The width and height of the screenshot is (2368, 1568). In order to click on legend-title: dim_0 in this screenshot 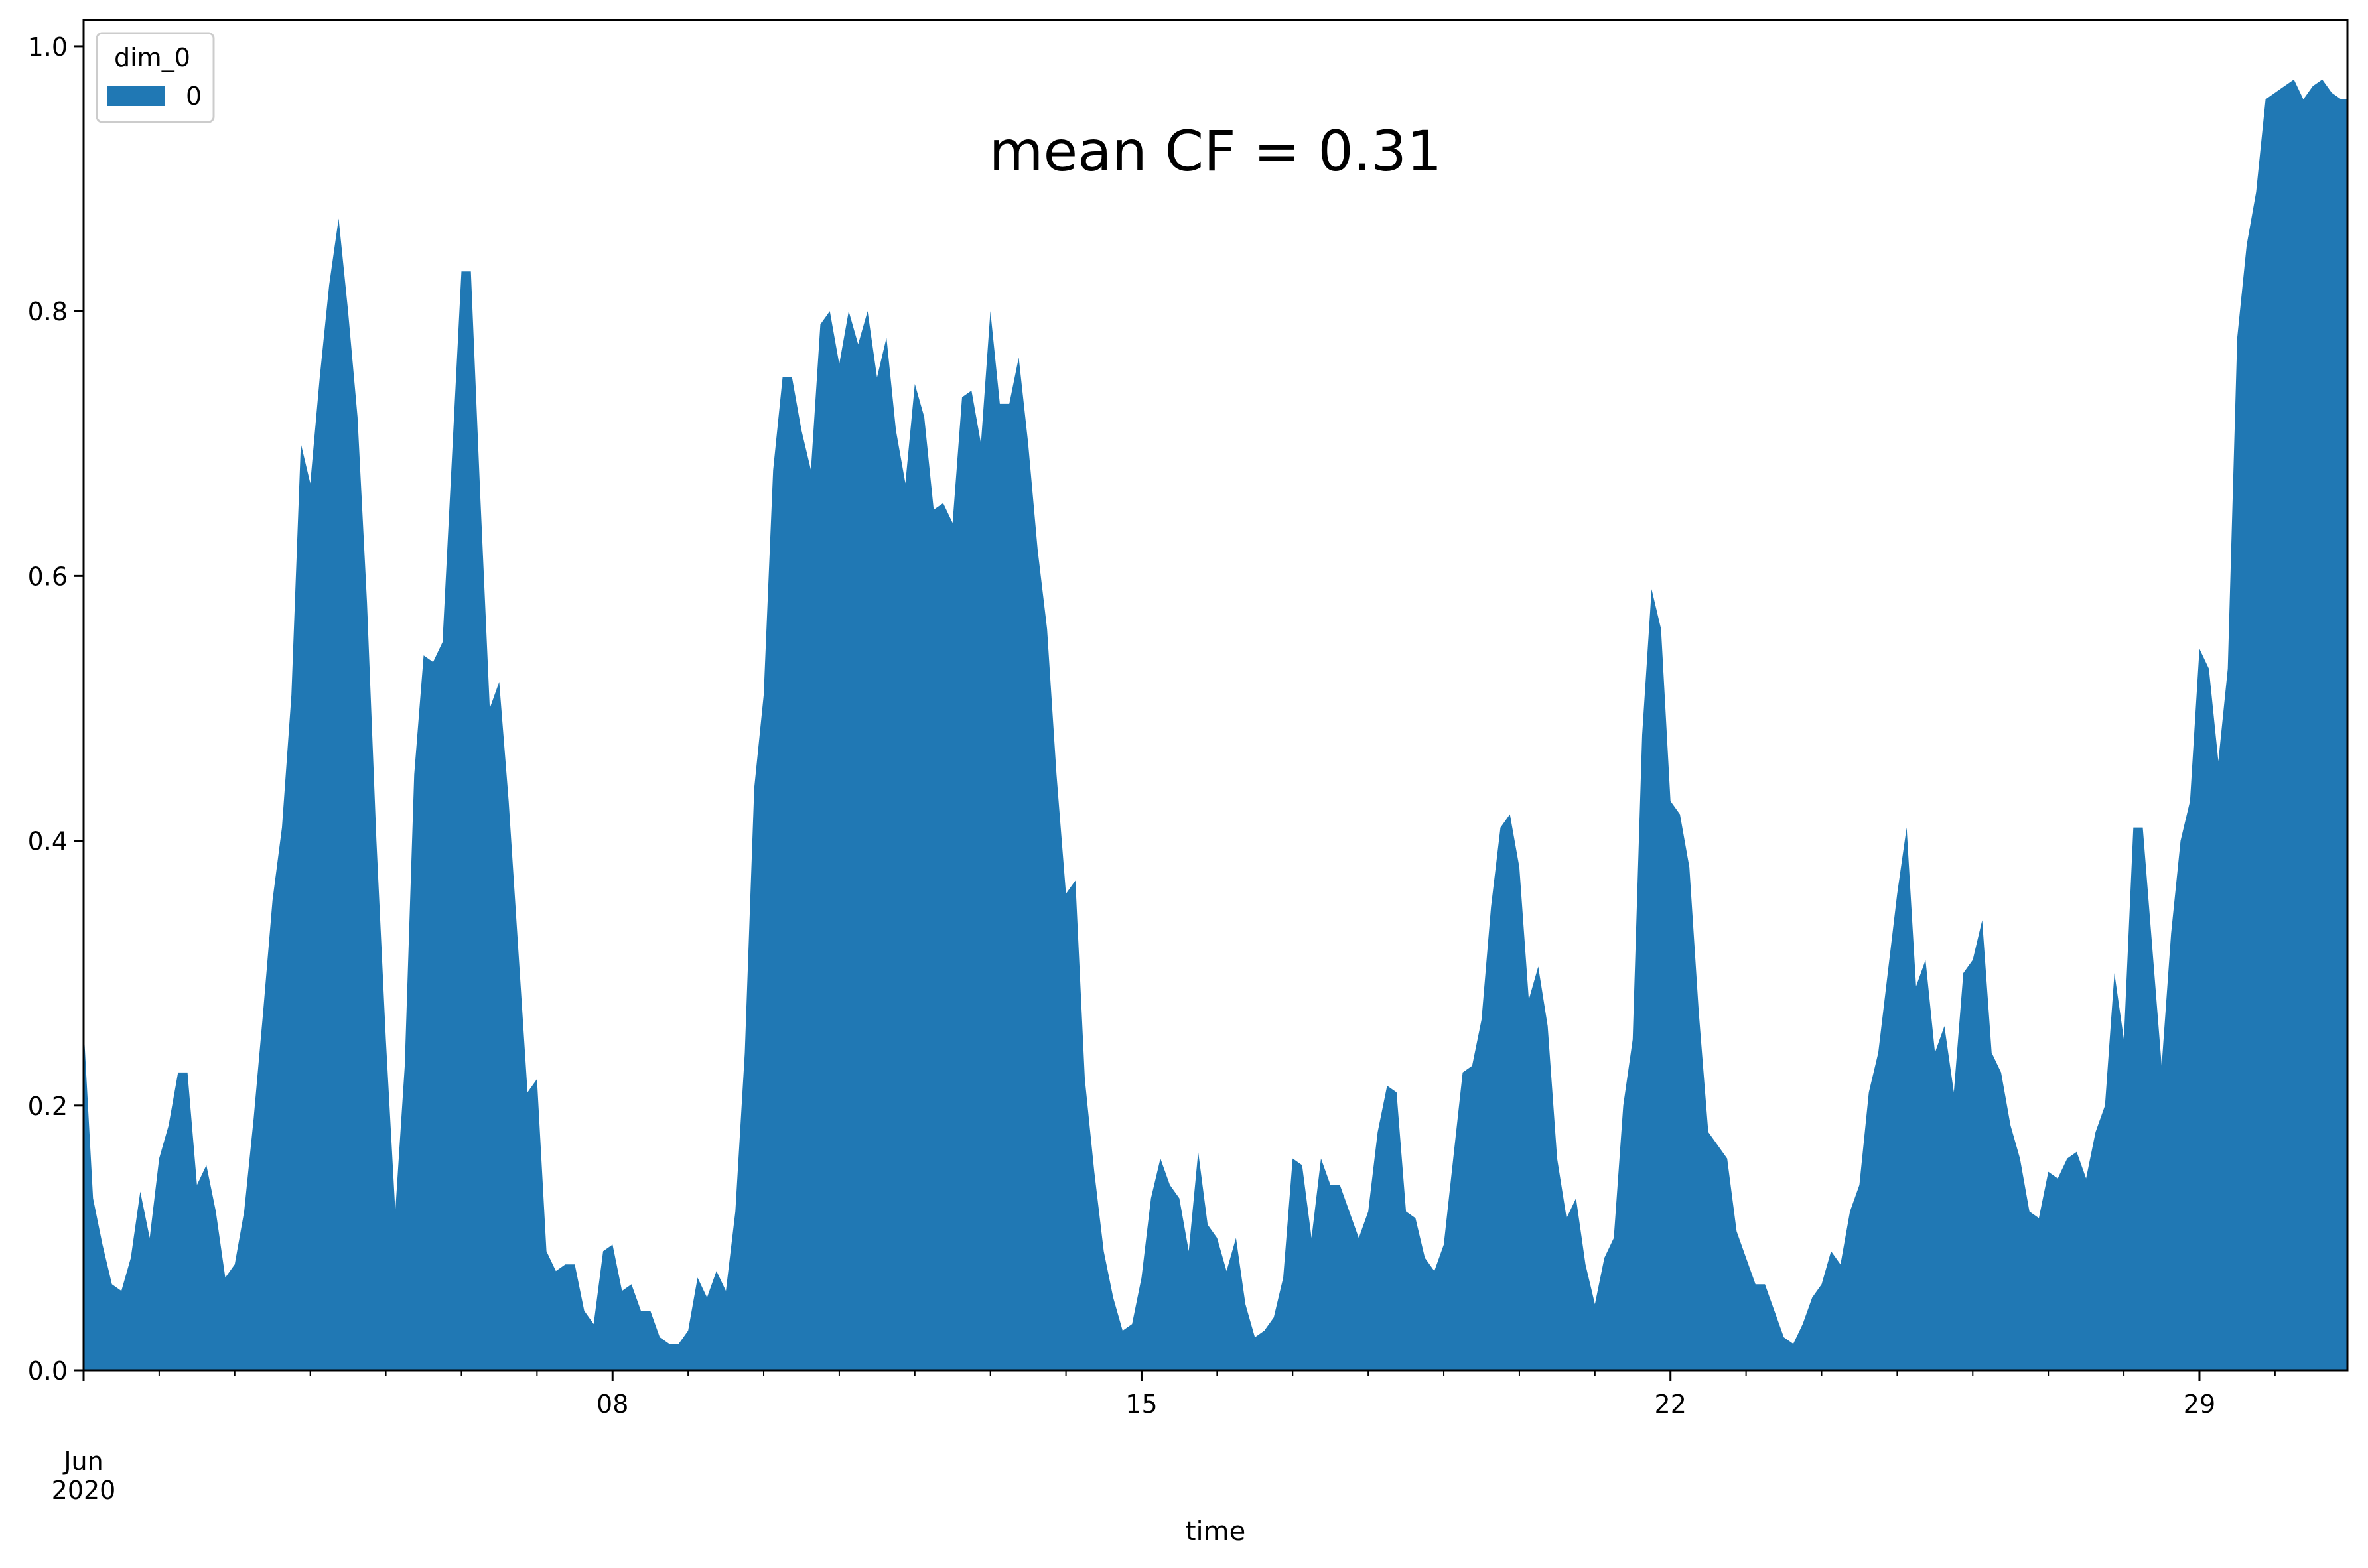, I will do `click(152, 57)`.